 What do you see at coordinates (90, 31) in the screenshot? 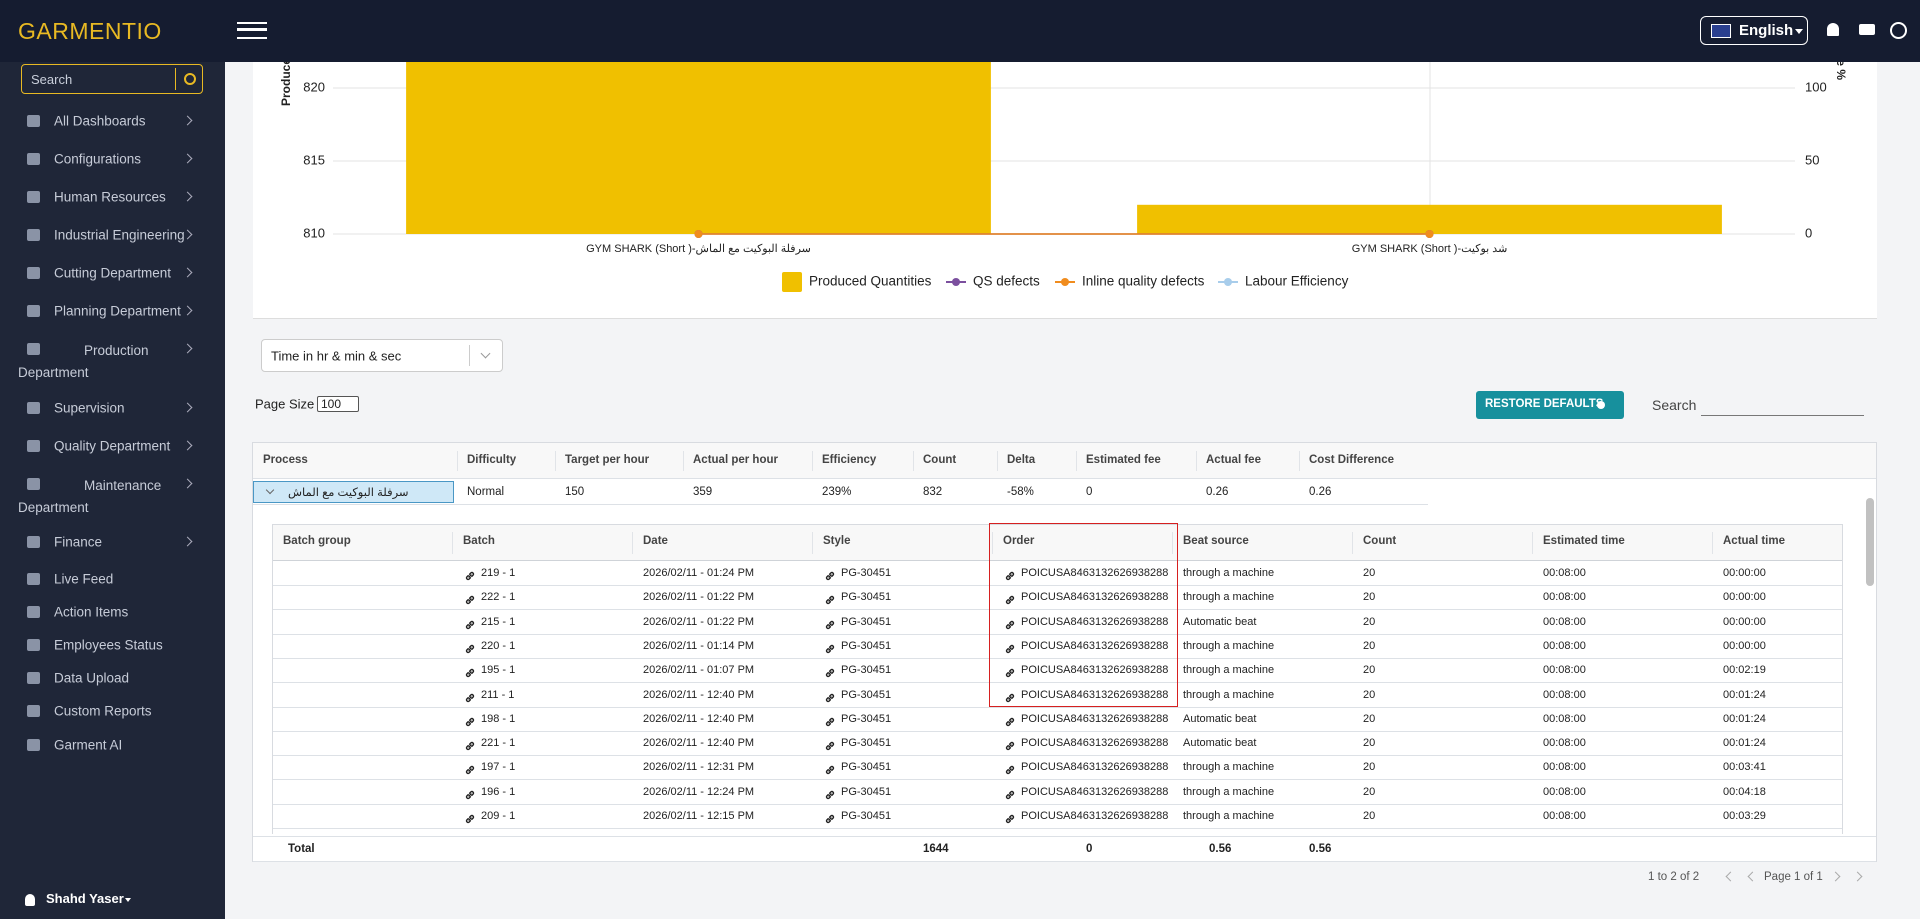
I see `brand: GARMENTIO` at bounding box center [90, 31].